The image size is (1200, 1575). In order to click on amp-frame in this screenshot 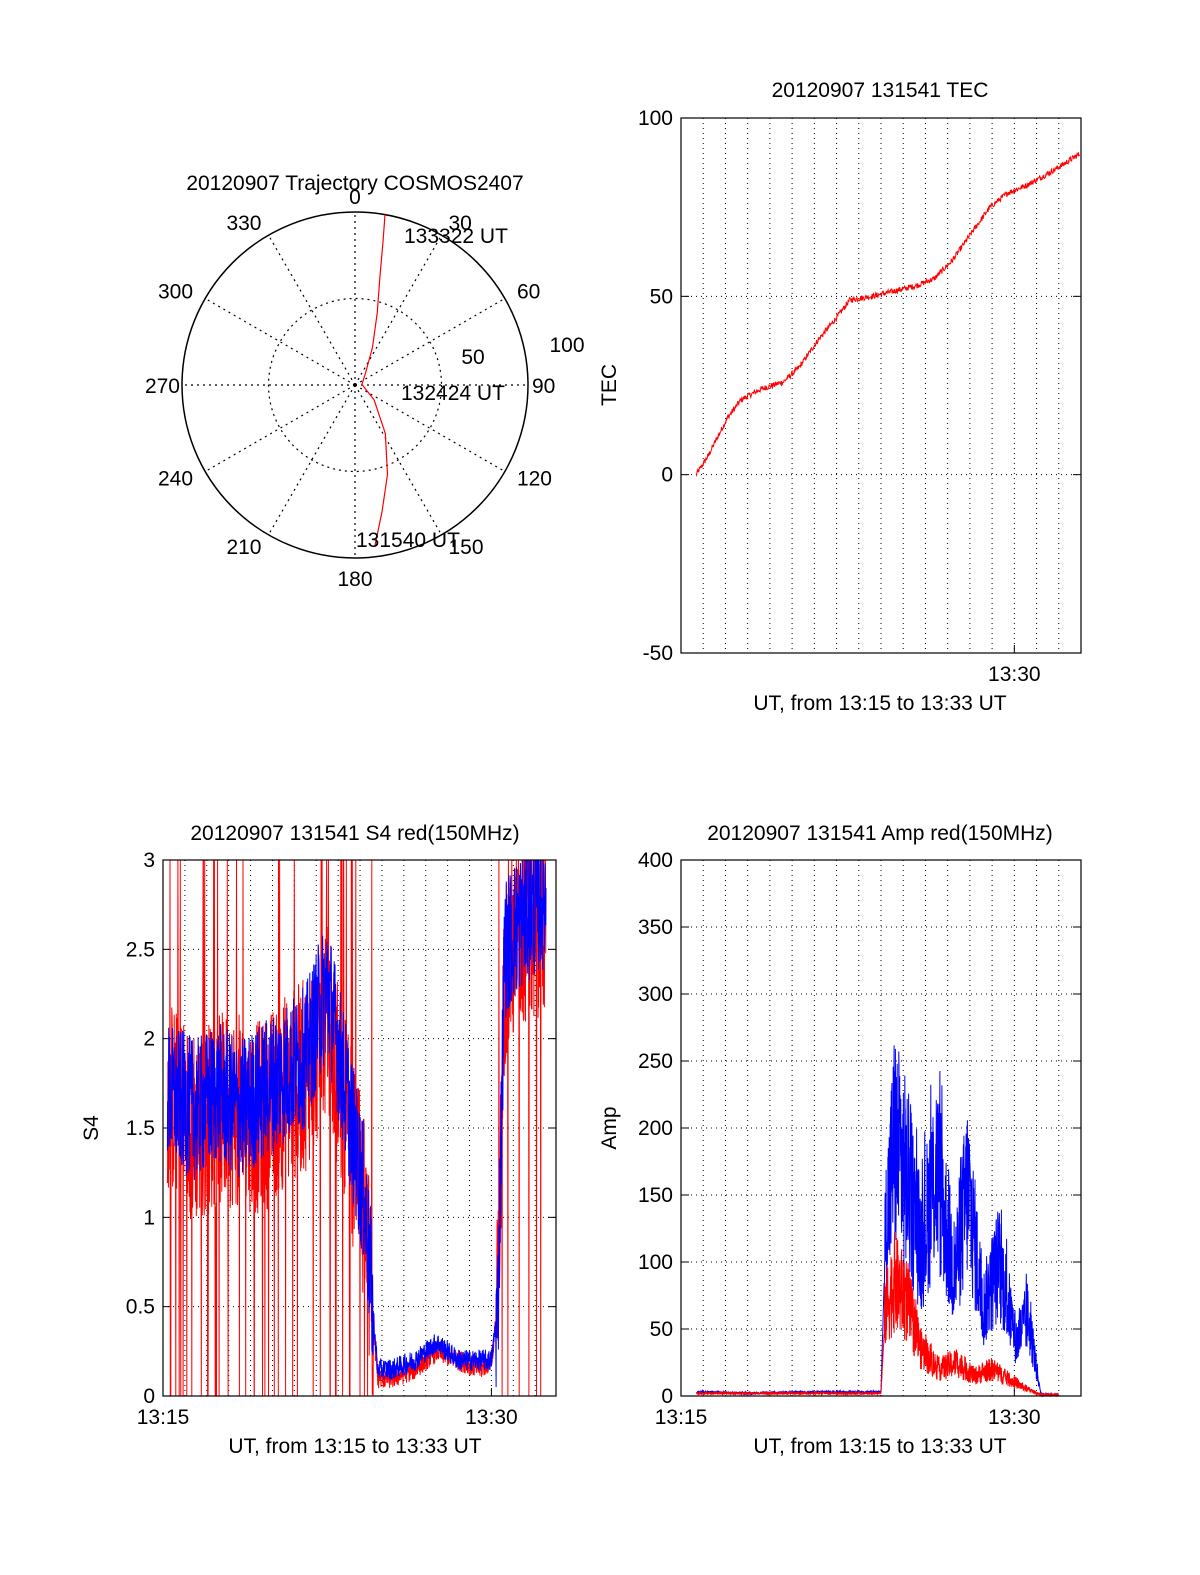, I will do `click(881, 1128)`.